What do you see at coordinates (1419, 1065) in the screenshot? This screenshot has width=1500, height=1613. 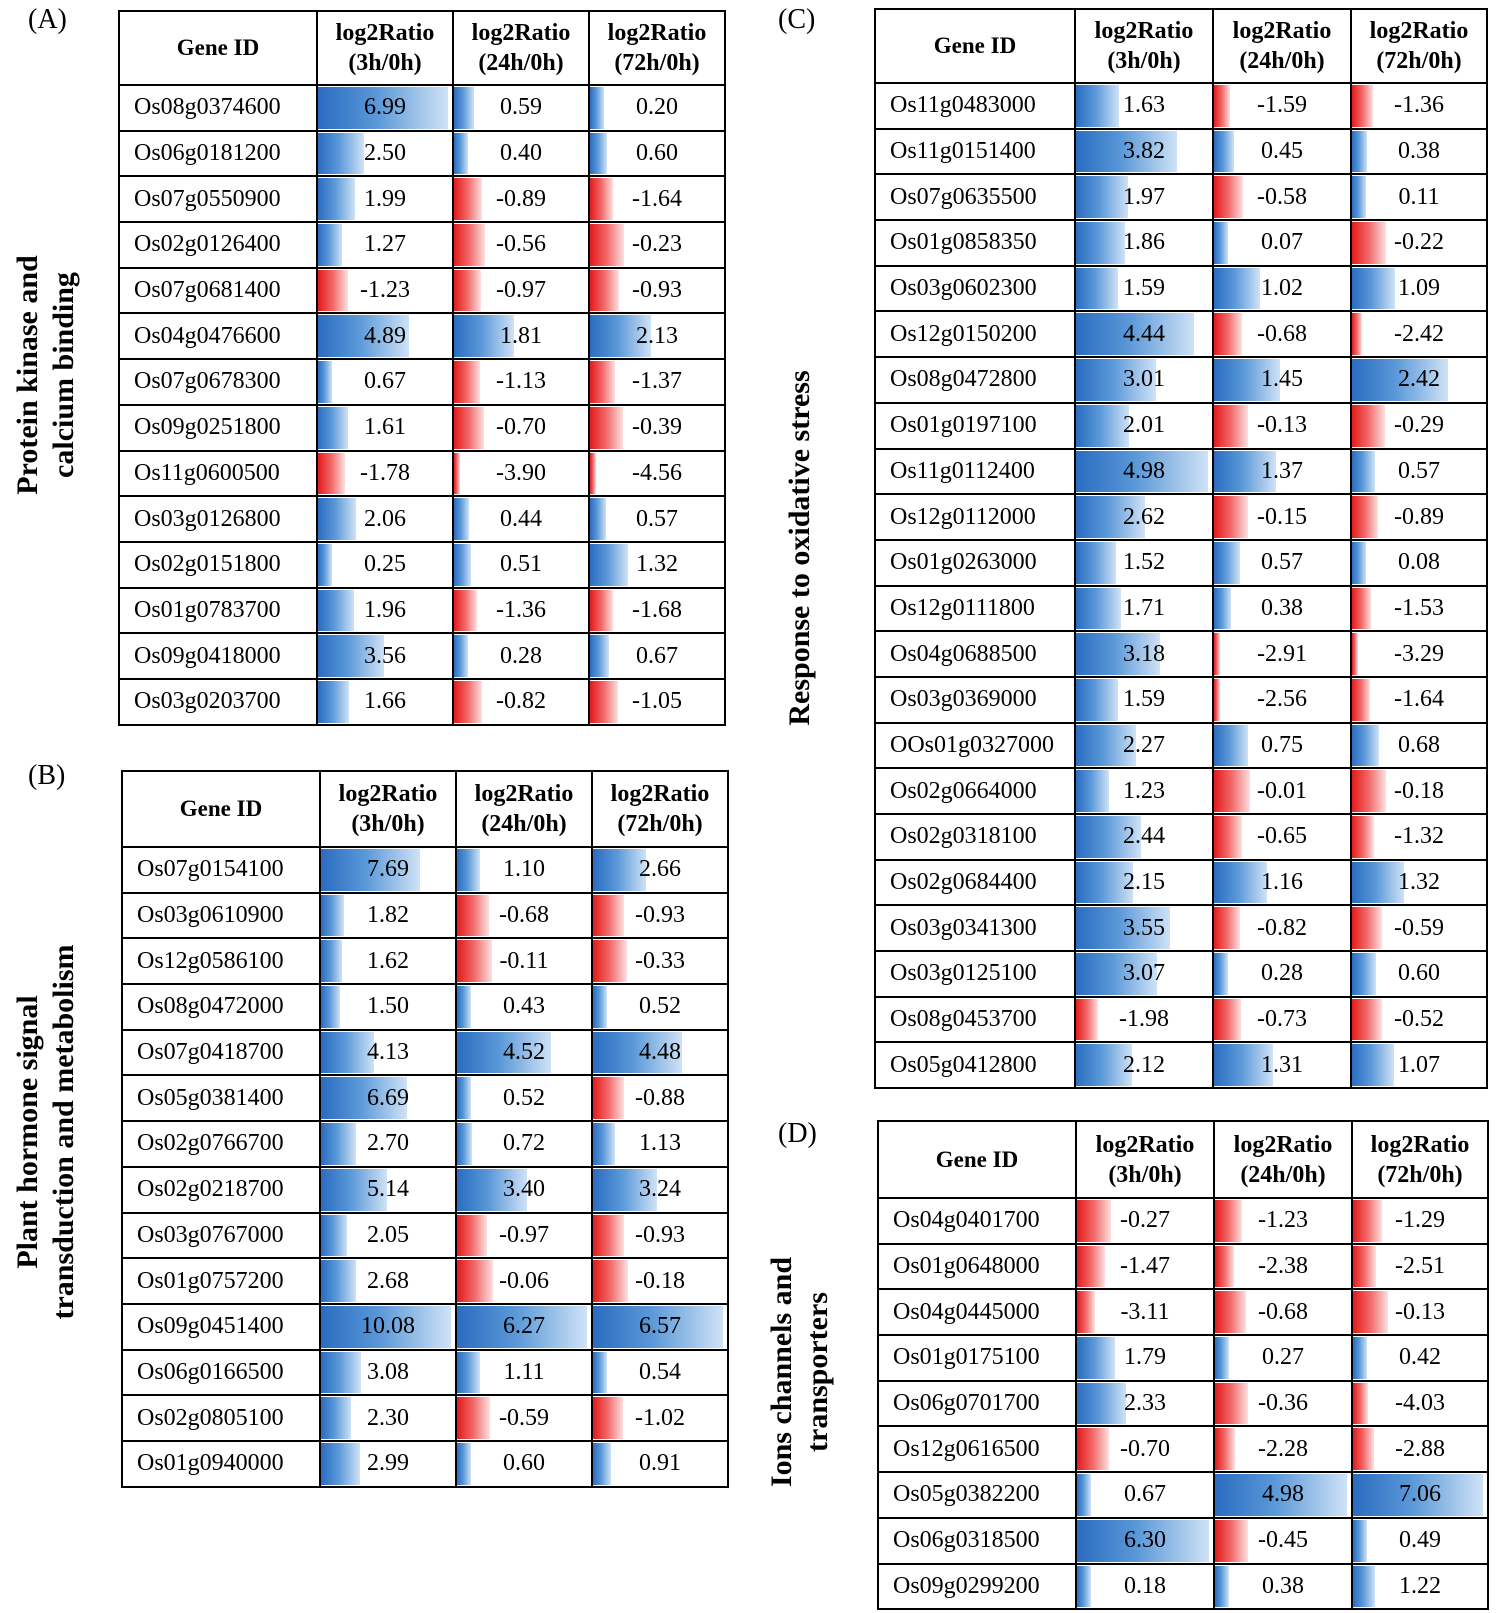 I see `ratio-cell: 1.07` at bounding box center [1419, 1065].